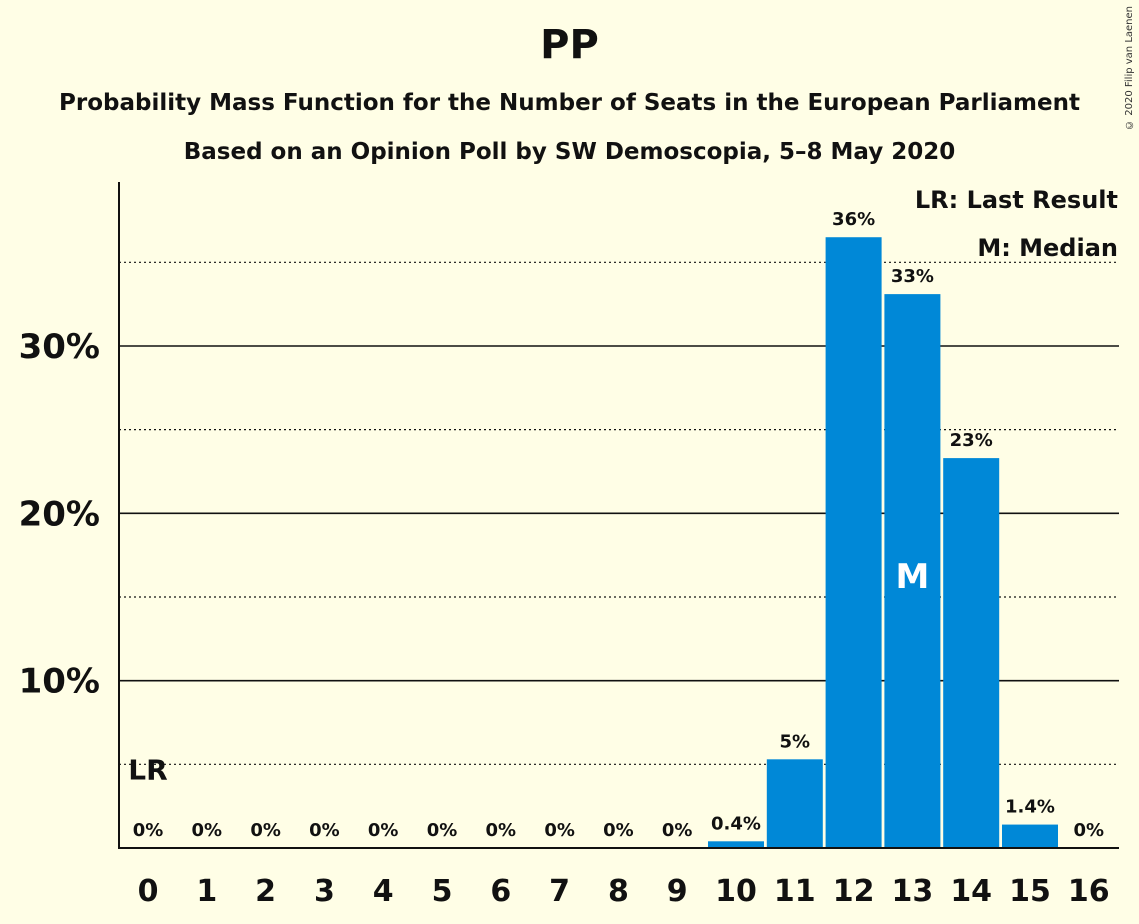  Describe the element at coordinates (559, 891) in the screenshot. I see `x-tick-label: 7` at that location.